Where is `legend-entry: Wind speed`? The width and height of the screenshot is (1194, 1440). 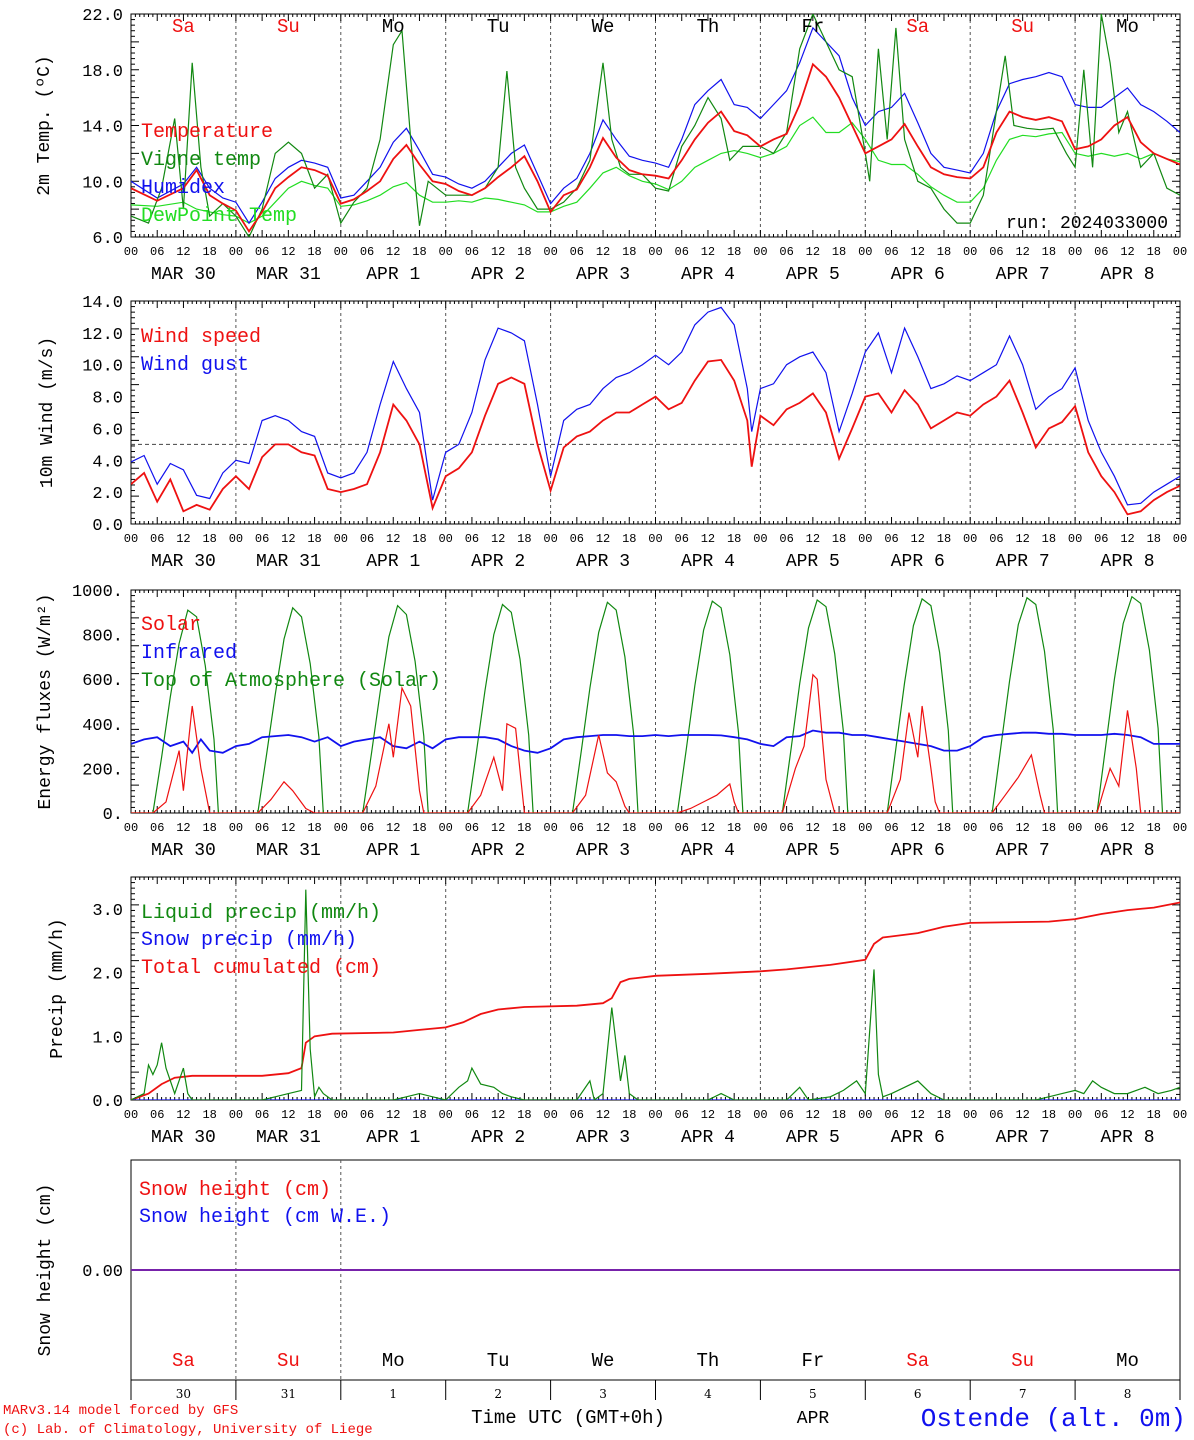
legend-entry: Wind speed is located at coordinates (201, 337).